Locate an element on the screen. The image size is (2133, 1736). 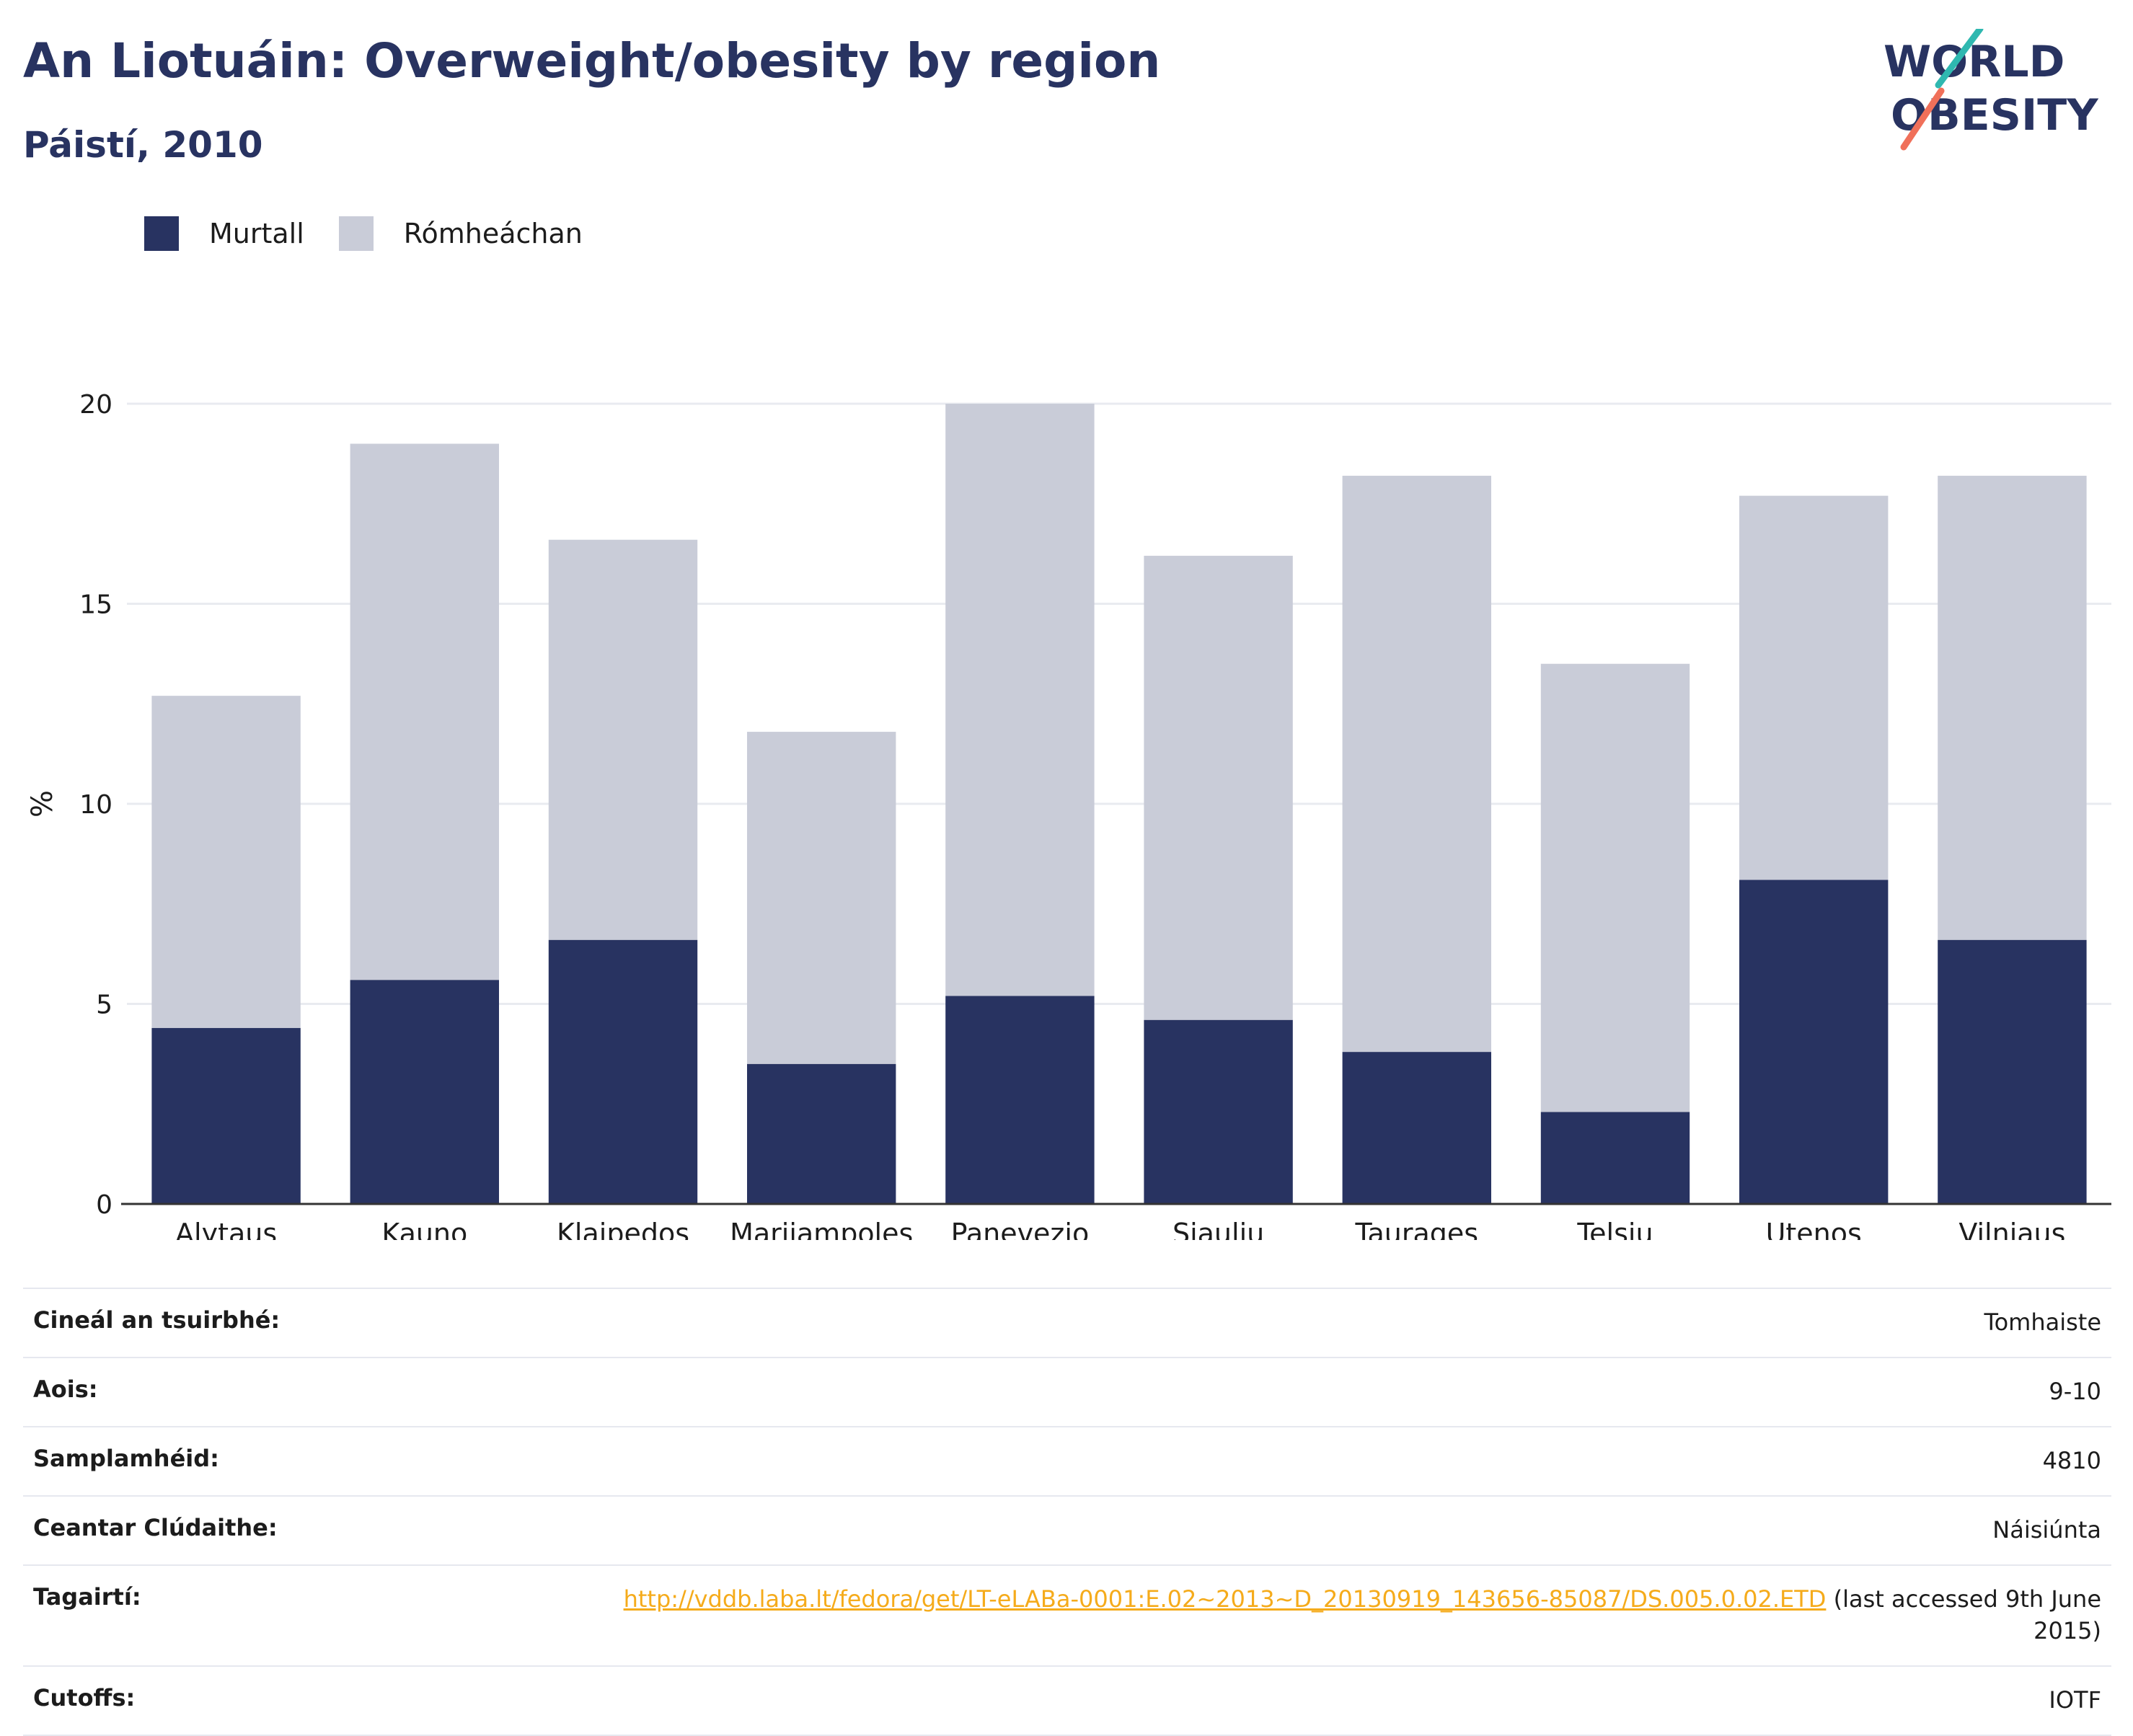
logo-line-1: WORLD is located at coordinates (1974, 62).